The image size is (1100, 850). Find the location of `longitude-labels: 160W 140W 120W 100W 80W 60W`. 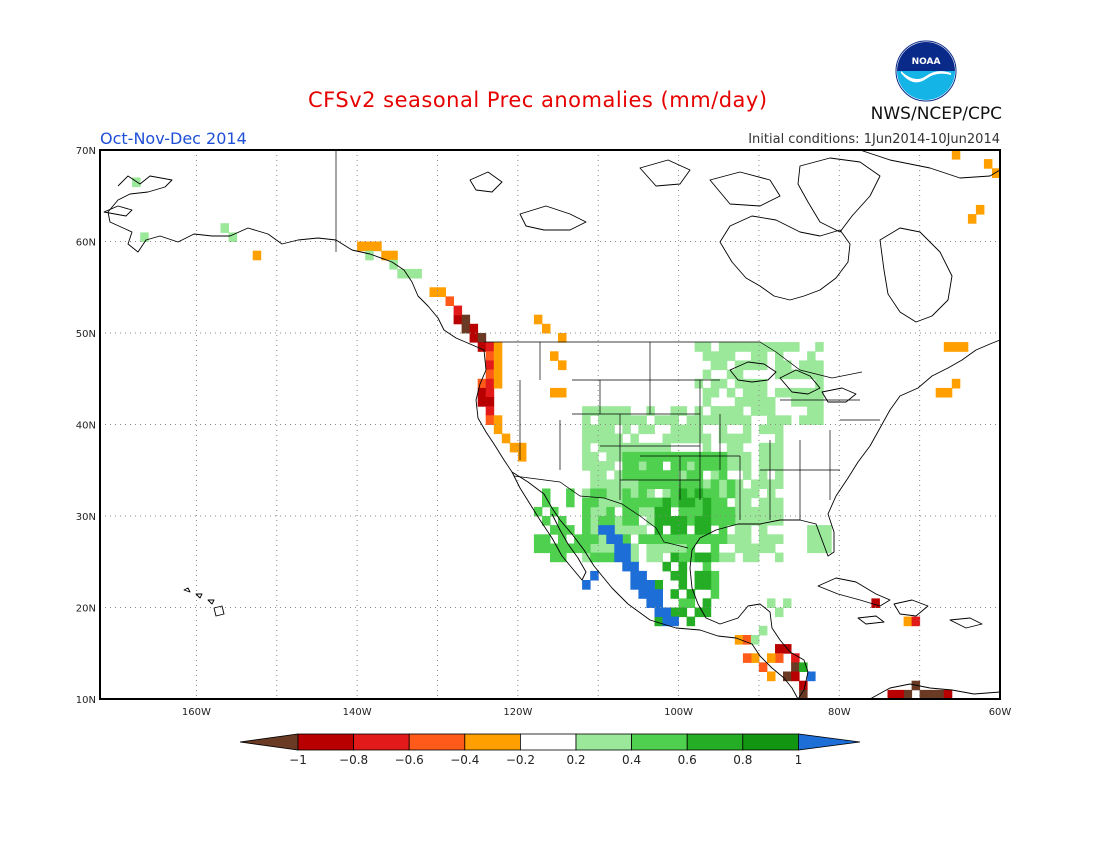

longitude-labels: 160W 140W 120W 100W 80W 60W is located at coordinates (596, 712).